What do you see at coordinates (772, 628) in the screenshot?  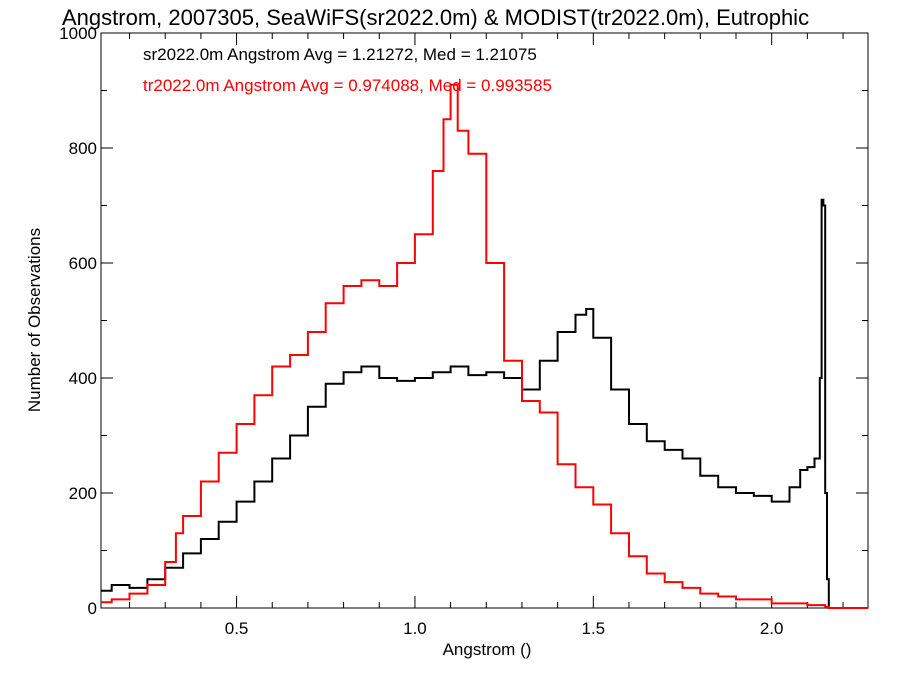 I see `x-tick-label: 2.0` at bounding box center [772, 628].